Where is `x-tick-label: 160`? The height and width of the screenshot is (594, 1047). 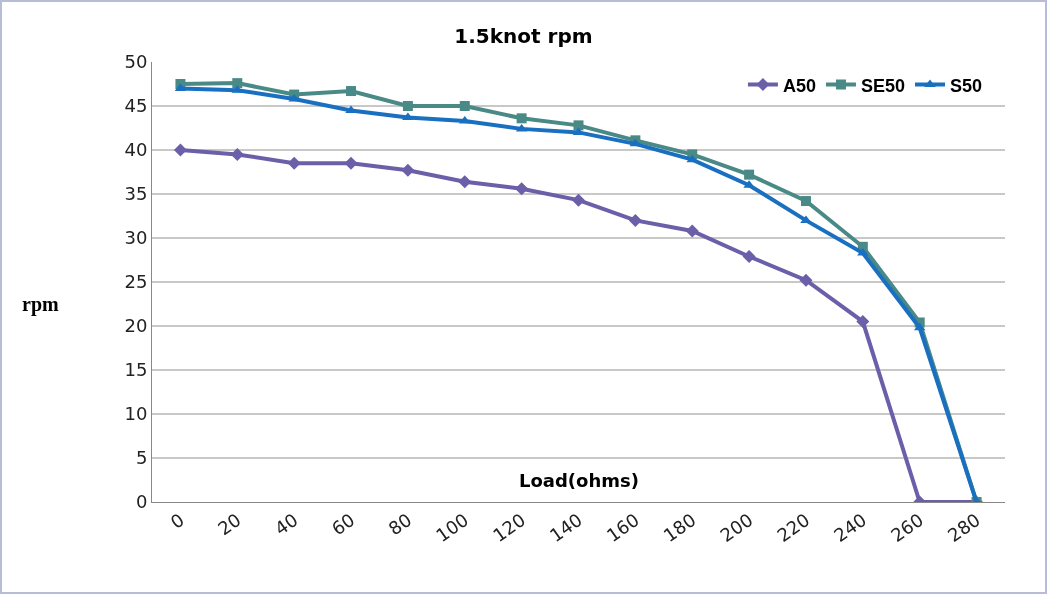
x-tick-label: 160 is located at coordinates (622, 527).